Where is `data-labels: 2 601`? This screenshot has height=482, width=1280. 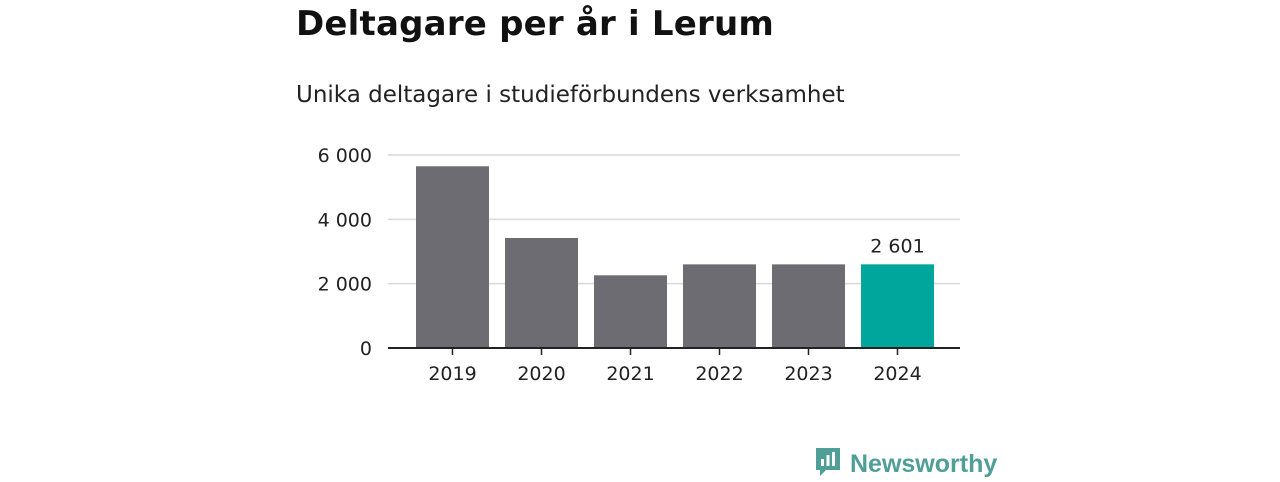 data-labels: 2 601 is located at coordinates (897, 246).